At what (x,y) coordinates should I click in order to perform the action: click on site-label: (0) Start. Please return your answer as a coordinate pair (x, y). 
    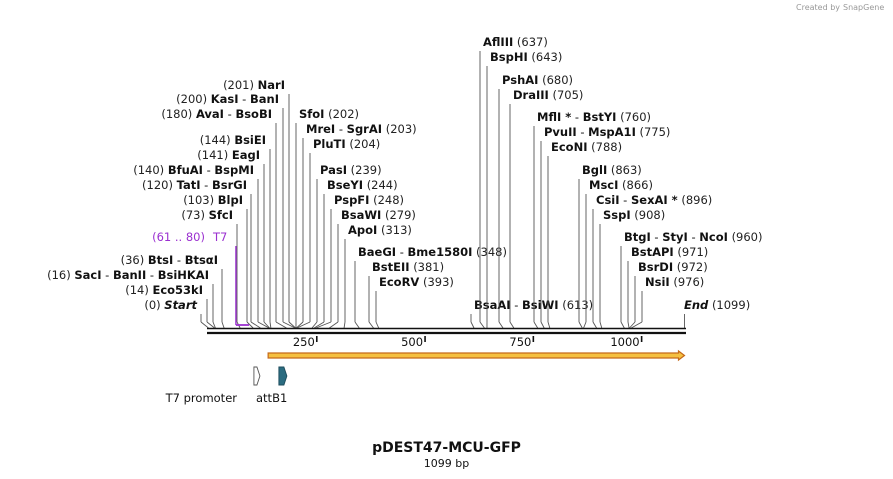
    Looking at the image, I should click on (170, 305).